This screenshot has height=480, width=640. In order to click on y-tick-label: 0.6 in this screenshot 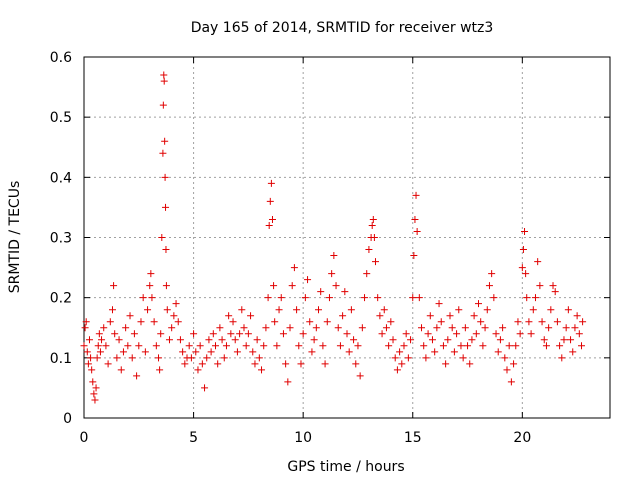, I will do `click(61, 58)`.